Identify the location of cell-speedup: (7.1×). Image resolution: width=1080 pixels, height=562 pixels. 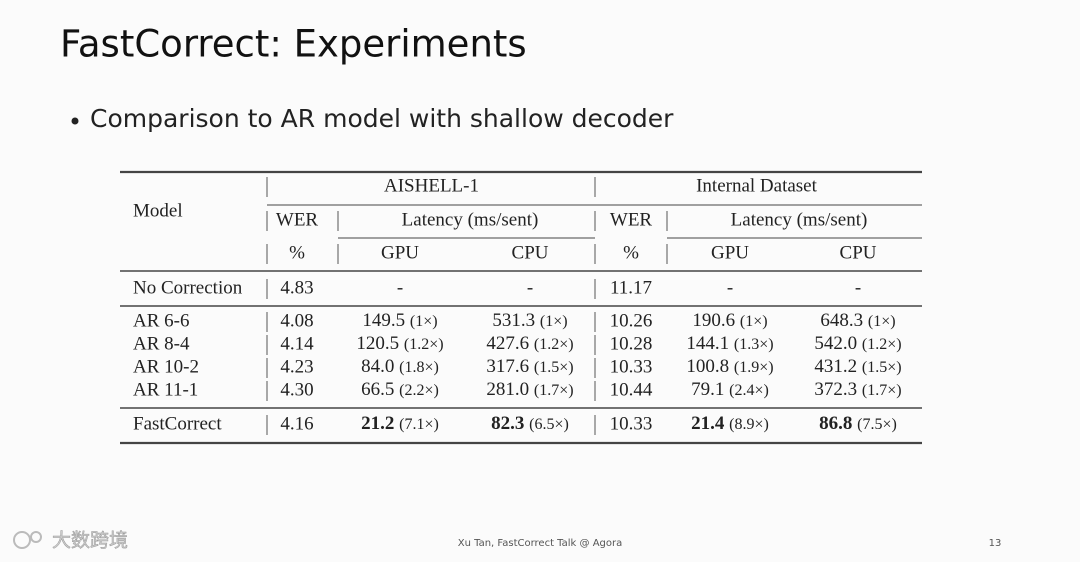
(419, 424).